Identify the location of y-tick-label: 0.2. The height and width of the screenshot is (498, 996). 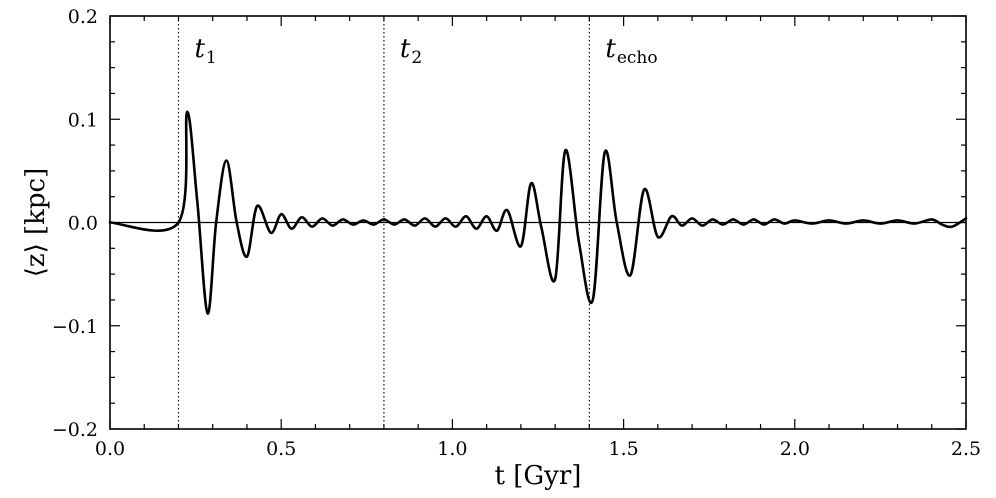
(83, 17).